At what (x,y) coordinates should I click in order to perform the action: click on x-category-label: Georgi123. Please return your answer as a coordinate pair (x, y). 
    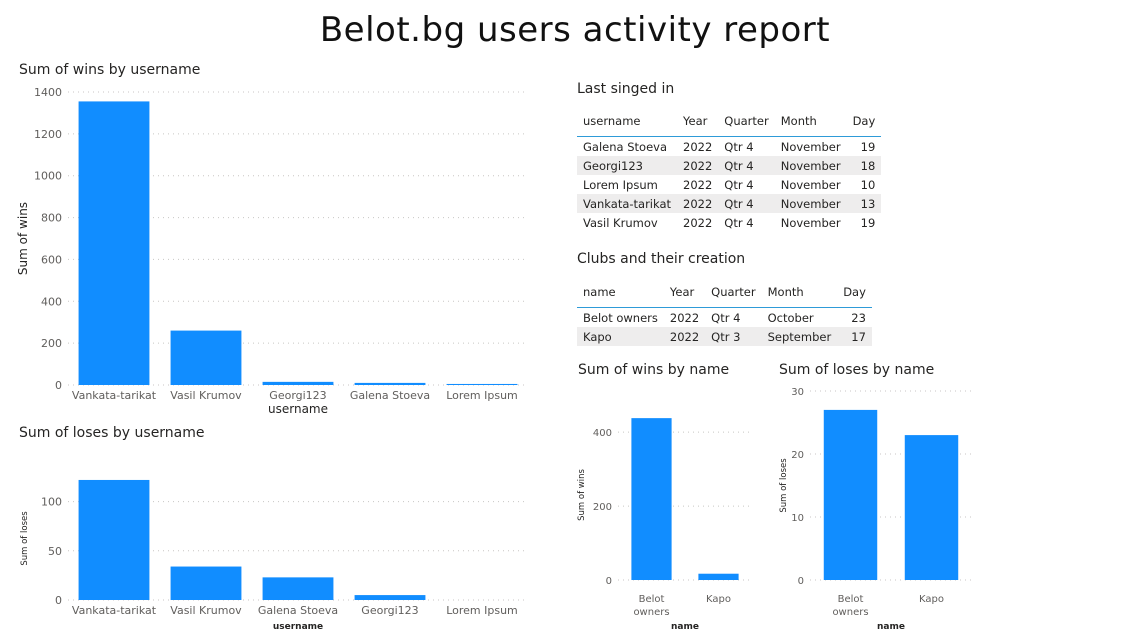
    Looking at the image, I should click on (297, 395).